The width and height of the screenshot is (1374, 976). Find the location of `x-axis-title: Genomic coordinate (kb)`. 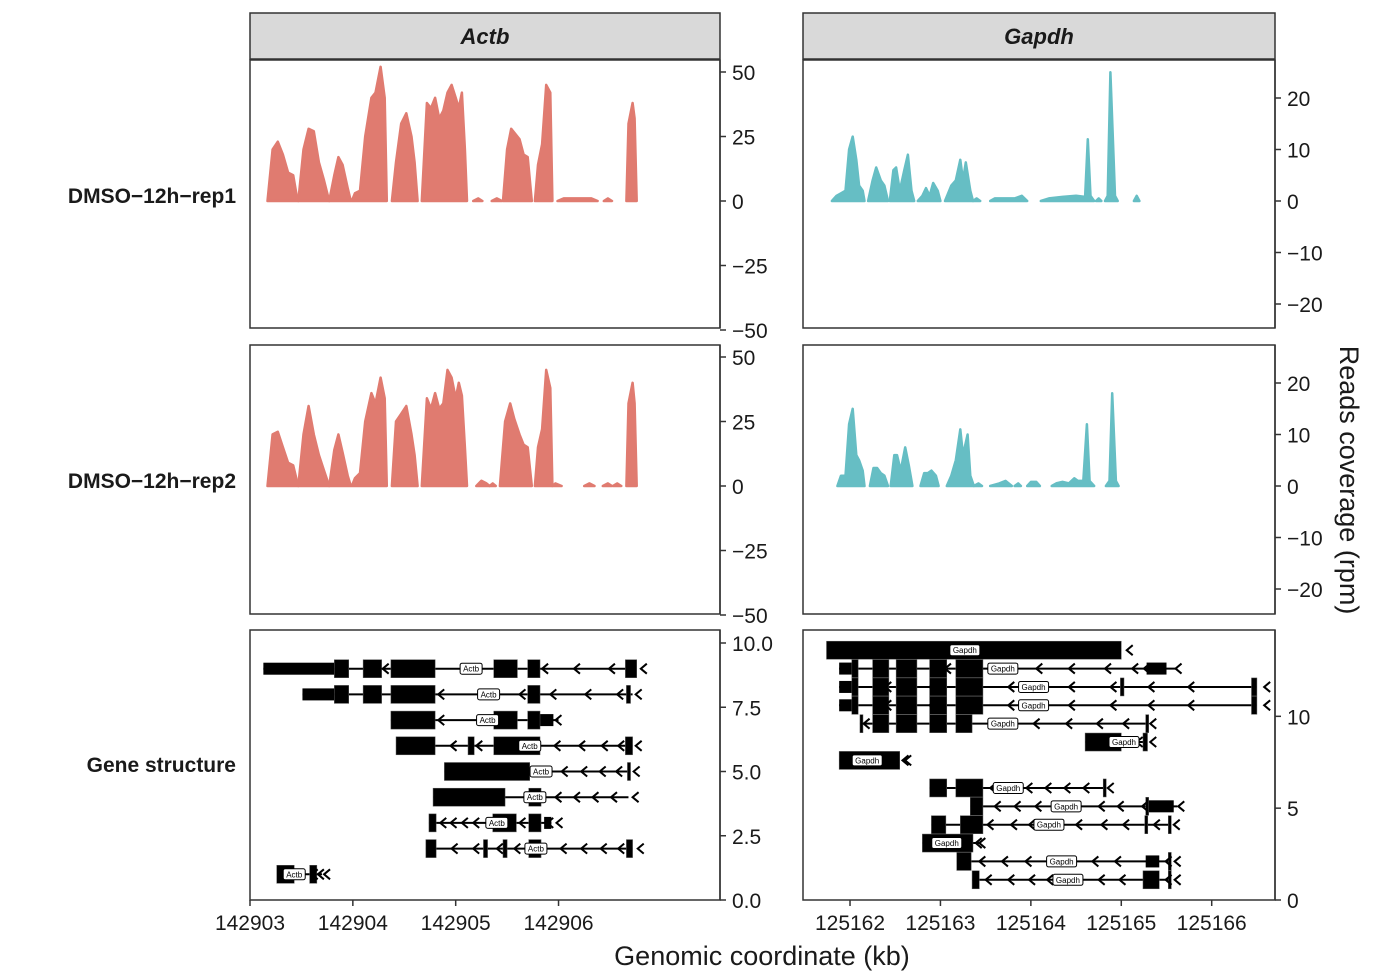

x-axis-title: Genomic coordinate (kb) is located at coordinates (762, 956).